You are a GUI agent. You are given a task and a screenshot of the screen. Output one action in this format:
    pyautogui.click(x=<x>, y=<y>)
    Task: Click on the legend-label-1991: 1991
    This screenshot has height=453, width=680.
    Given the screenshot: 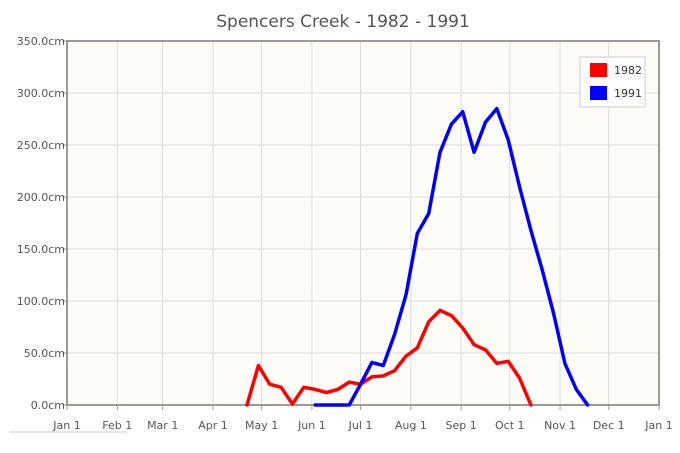 What is the action you would take?
    pyautogui.click(x=628, y=93)
    